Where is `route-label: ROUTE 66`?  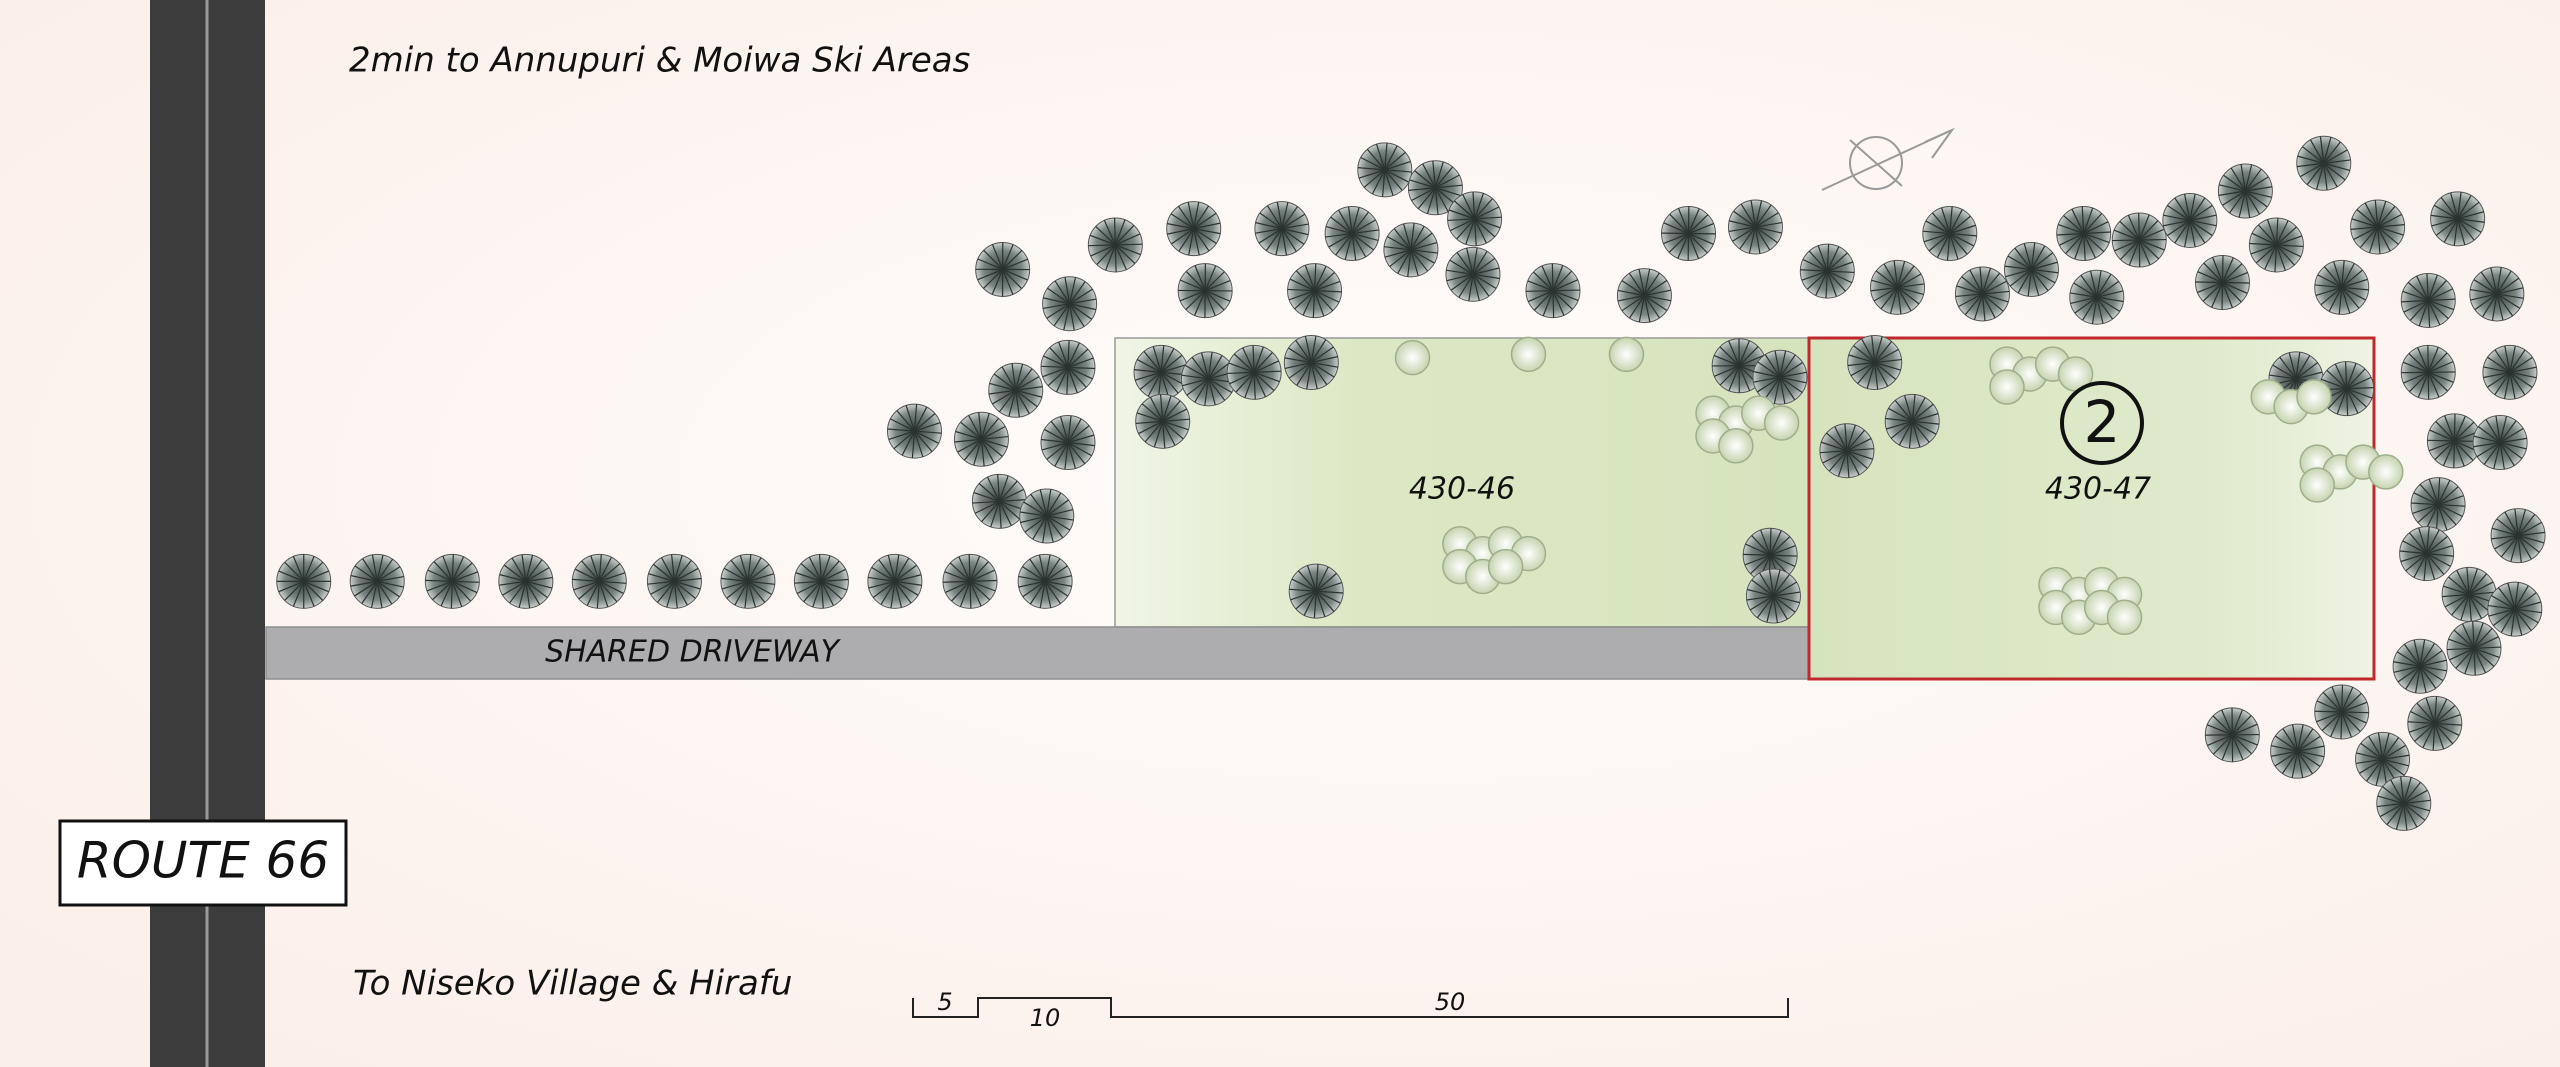
route-label: ROUTE 66 is located at coordinates (203, 861).